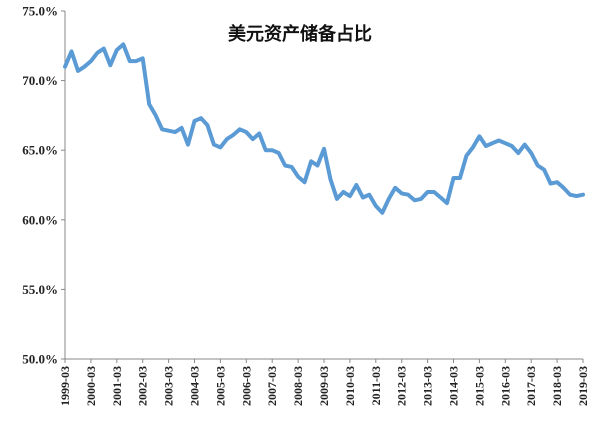  Describe the element at coordinates (40, 359) in the screenshot. I see `y-tick-label: 50.0%` at that location.